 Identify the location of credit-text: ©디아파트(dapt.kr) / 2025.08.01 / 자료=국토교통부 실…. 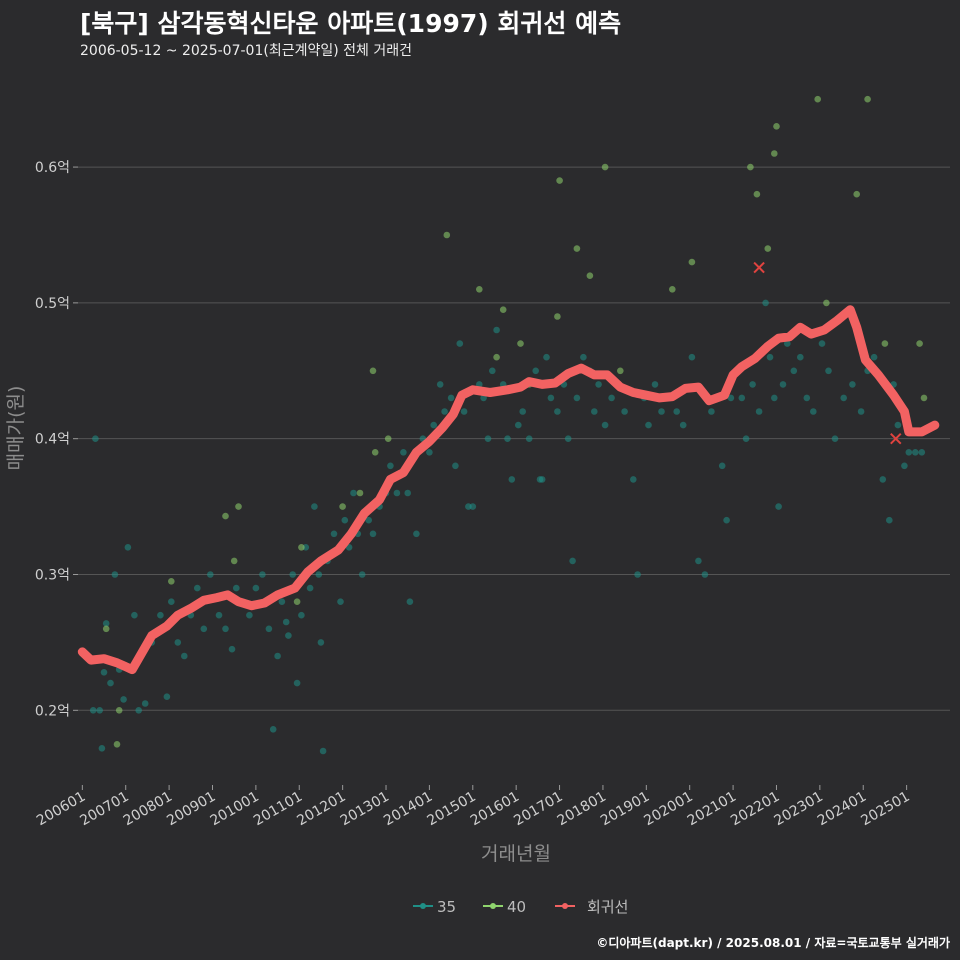
(773, 943).